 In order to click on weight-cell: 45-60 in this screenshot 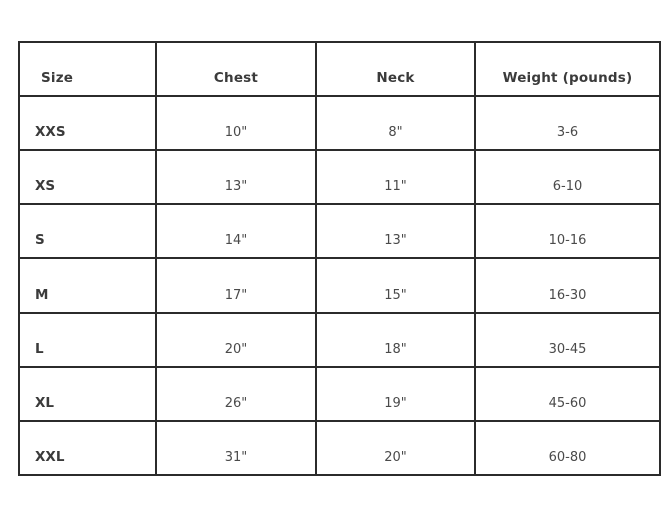, I will do `click(567, 393)`.